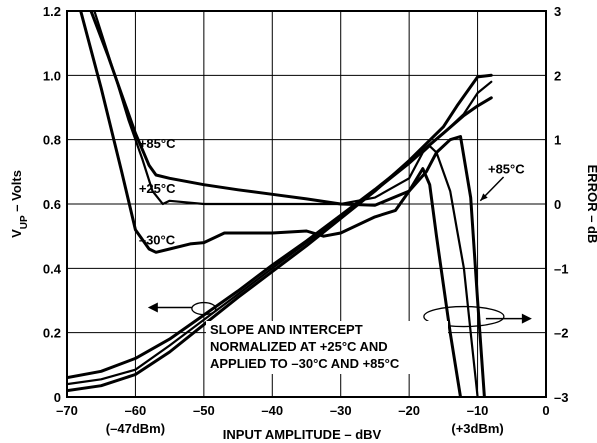 This screenshot has width=597, height=443. I want to click on right-axis-ellipse, so click(464, 316).